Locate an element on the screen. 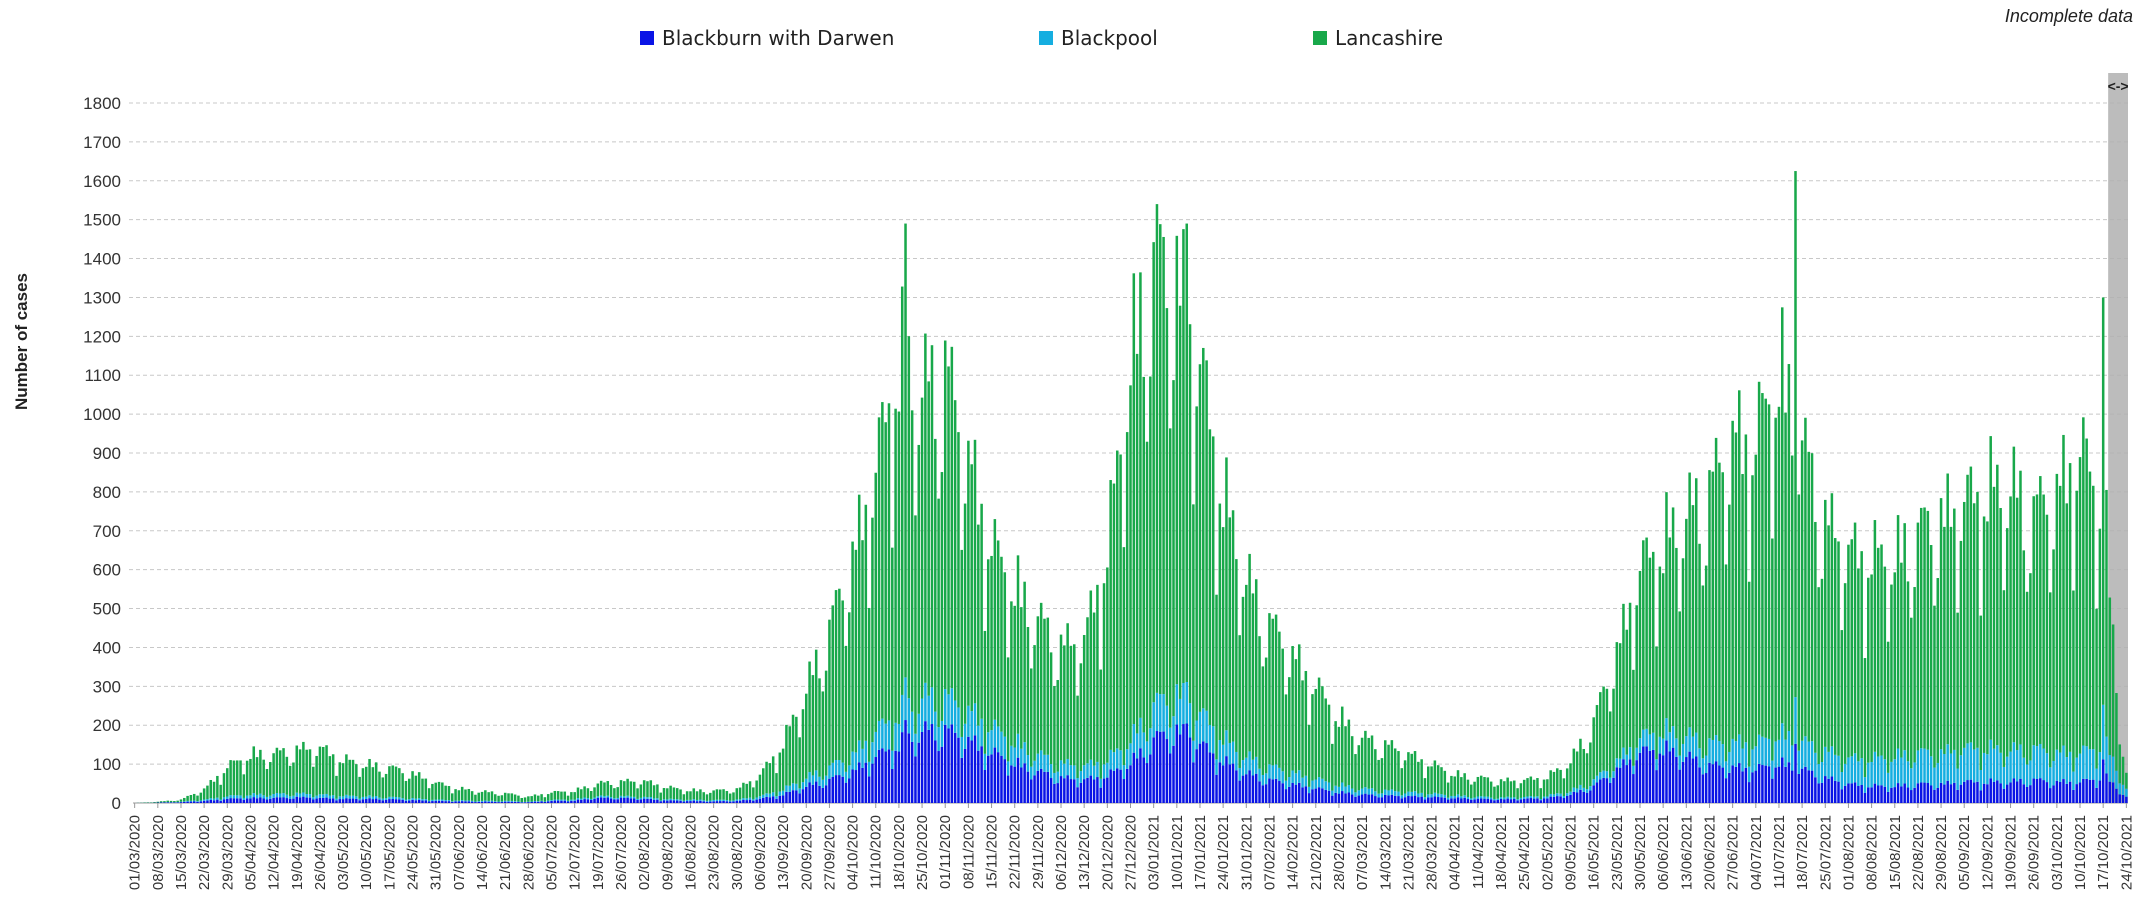  legend-item-blackpool: Blackpool is located at coordinates (1098, 38).